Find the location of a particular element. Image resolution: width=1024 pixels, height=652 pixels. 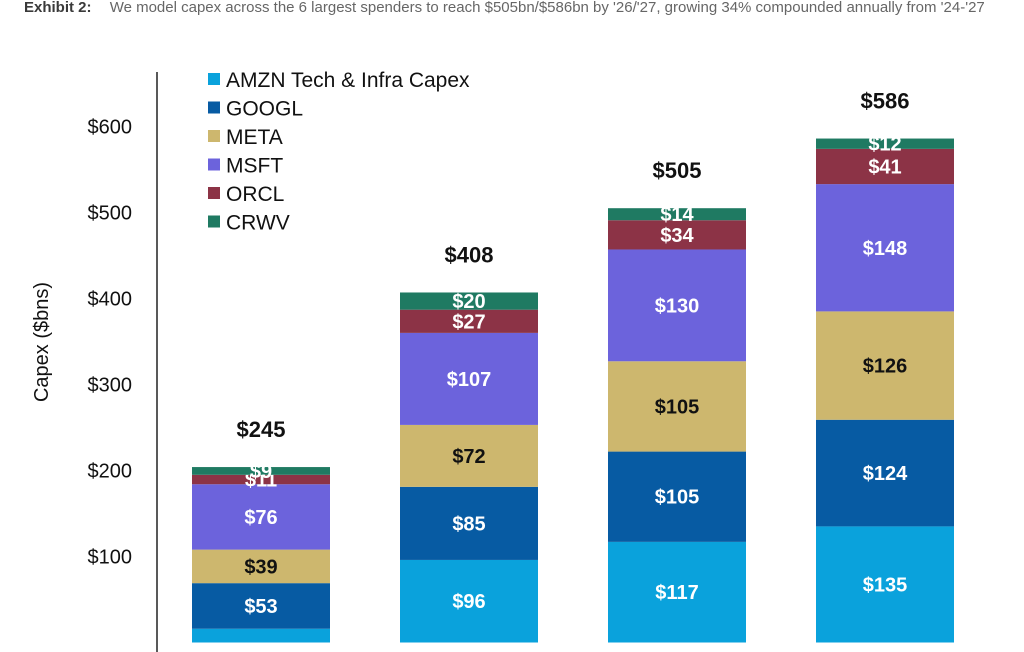

data-label: $72 is located at coordinates (468, 457).